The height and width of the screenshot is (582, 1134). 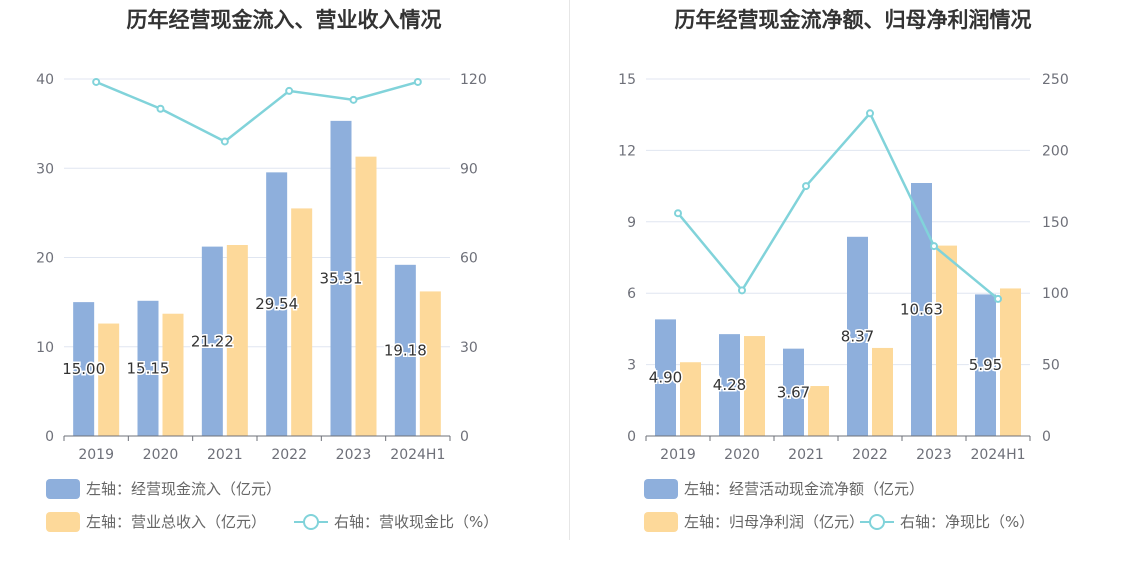 I want to click on y-left-tick-label: 10, so click(x=45, y=348).